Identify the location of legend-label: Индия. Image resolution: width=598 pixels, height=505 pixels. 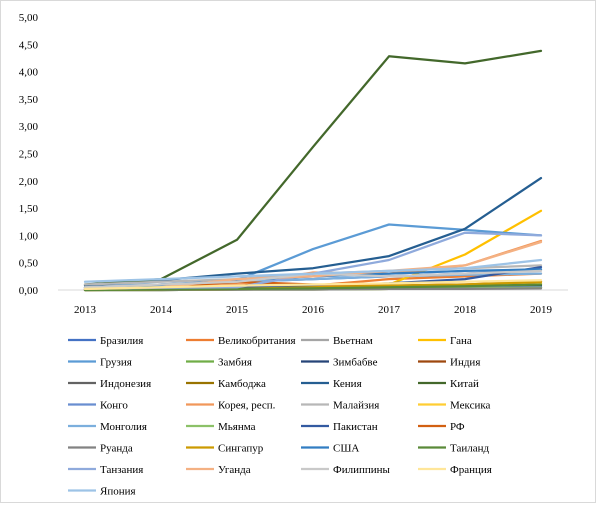
(465, 363).